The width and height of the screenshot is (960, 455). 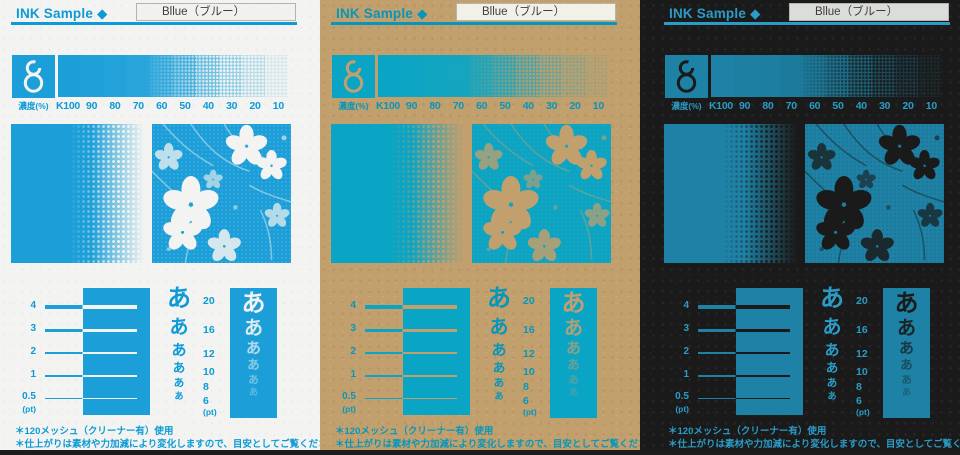 I want to click on line-weight-label: 1, so click(x=686, y=374).